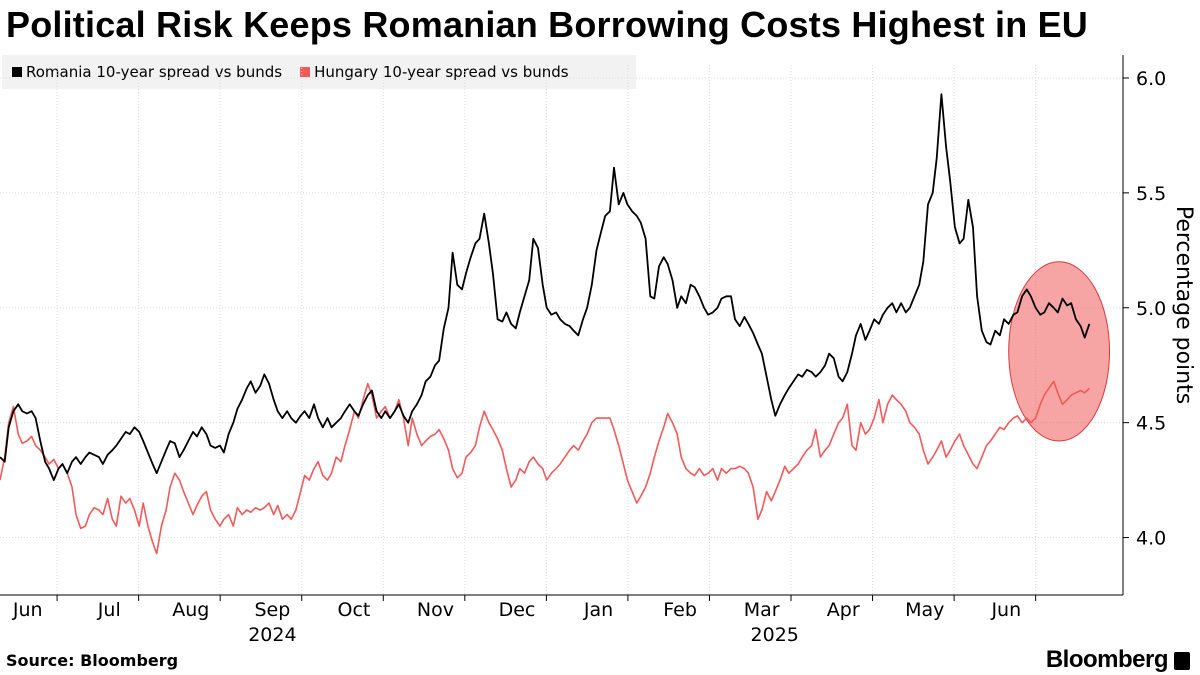  What do you see at coordinates (353, 610) in the screenshot?
I see `x-tick-label: Oct` at bounding box center [353, 610].